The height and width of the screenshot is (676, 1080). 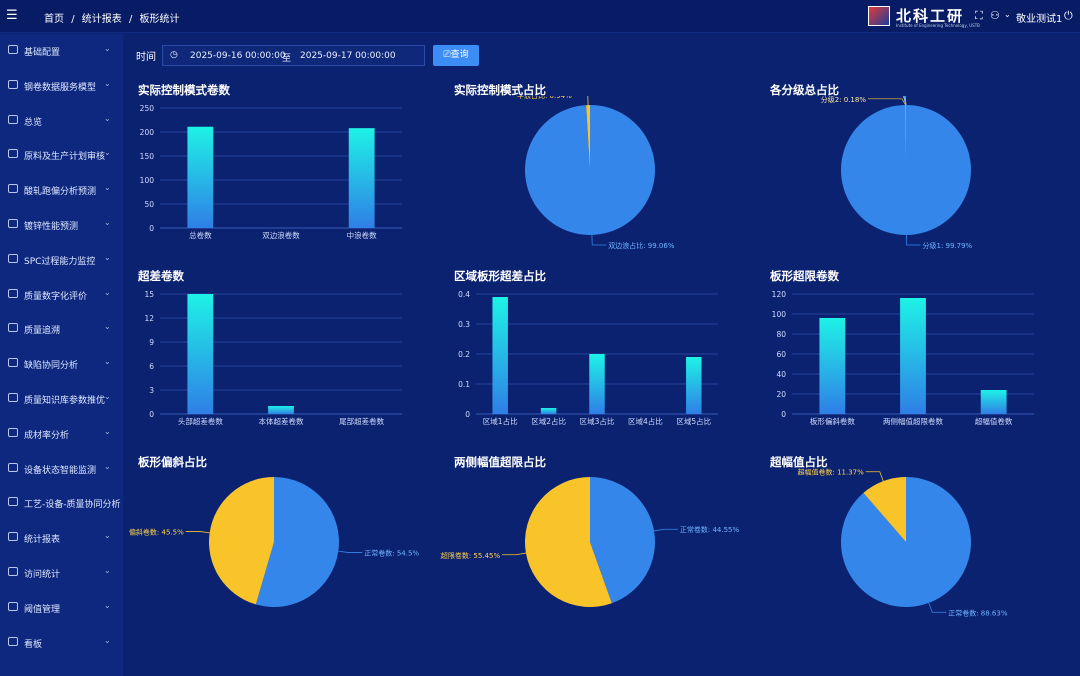 What do you see at coordinates (61, 225) in the screenshot?
I see `sidebar-item: 镀锌性能预测 ⌄` at bounding box center [61, 225].